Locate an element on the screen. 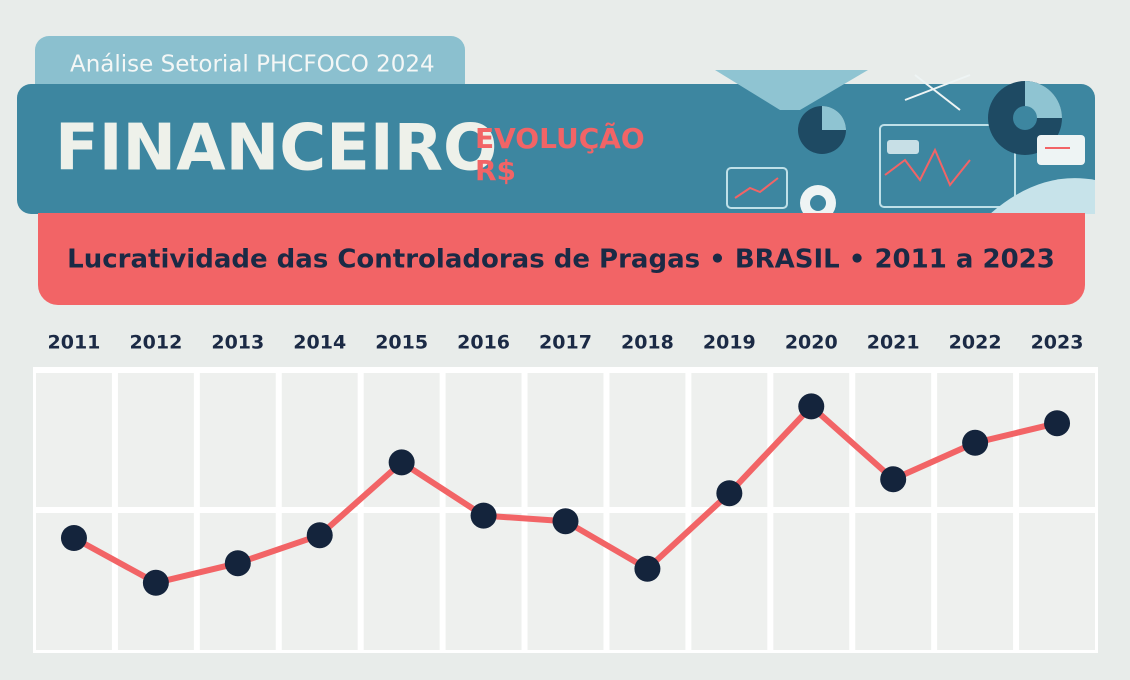 Image resolution: width=1130 pixels, height=680 pixels. x-tick-label: 2017 is located at coordinates (565, 343).